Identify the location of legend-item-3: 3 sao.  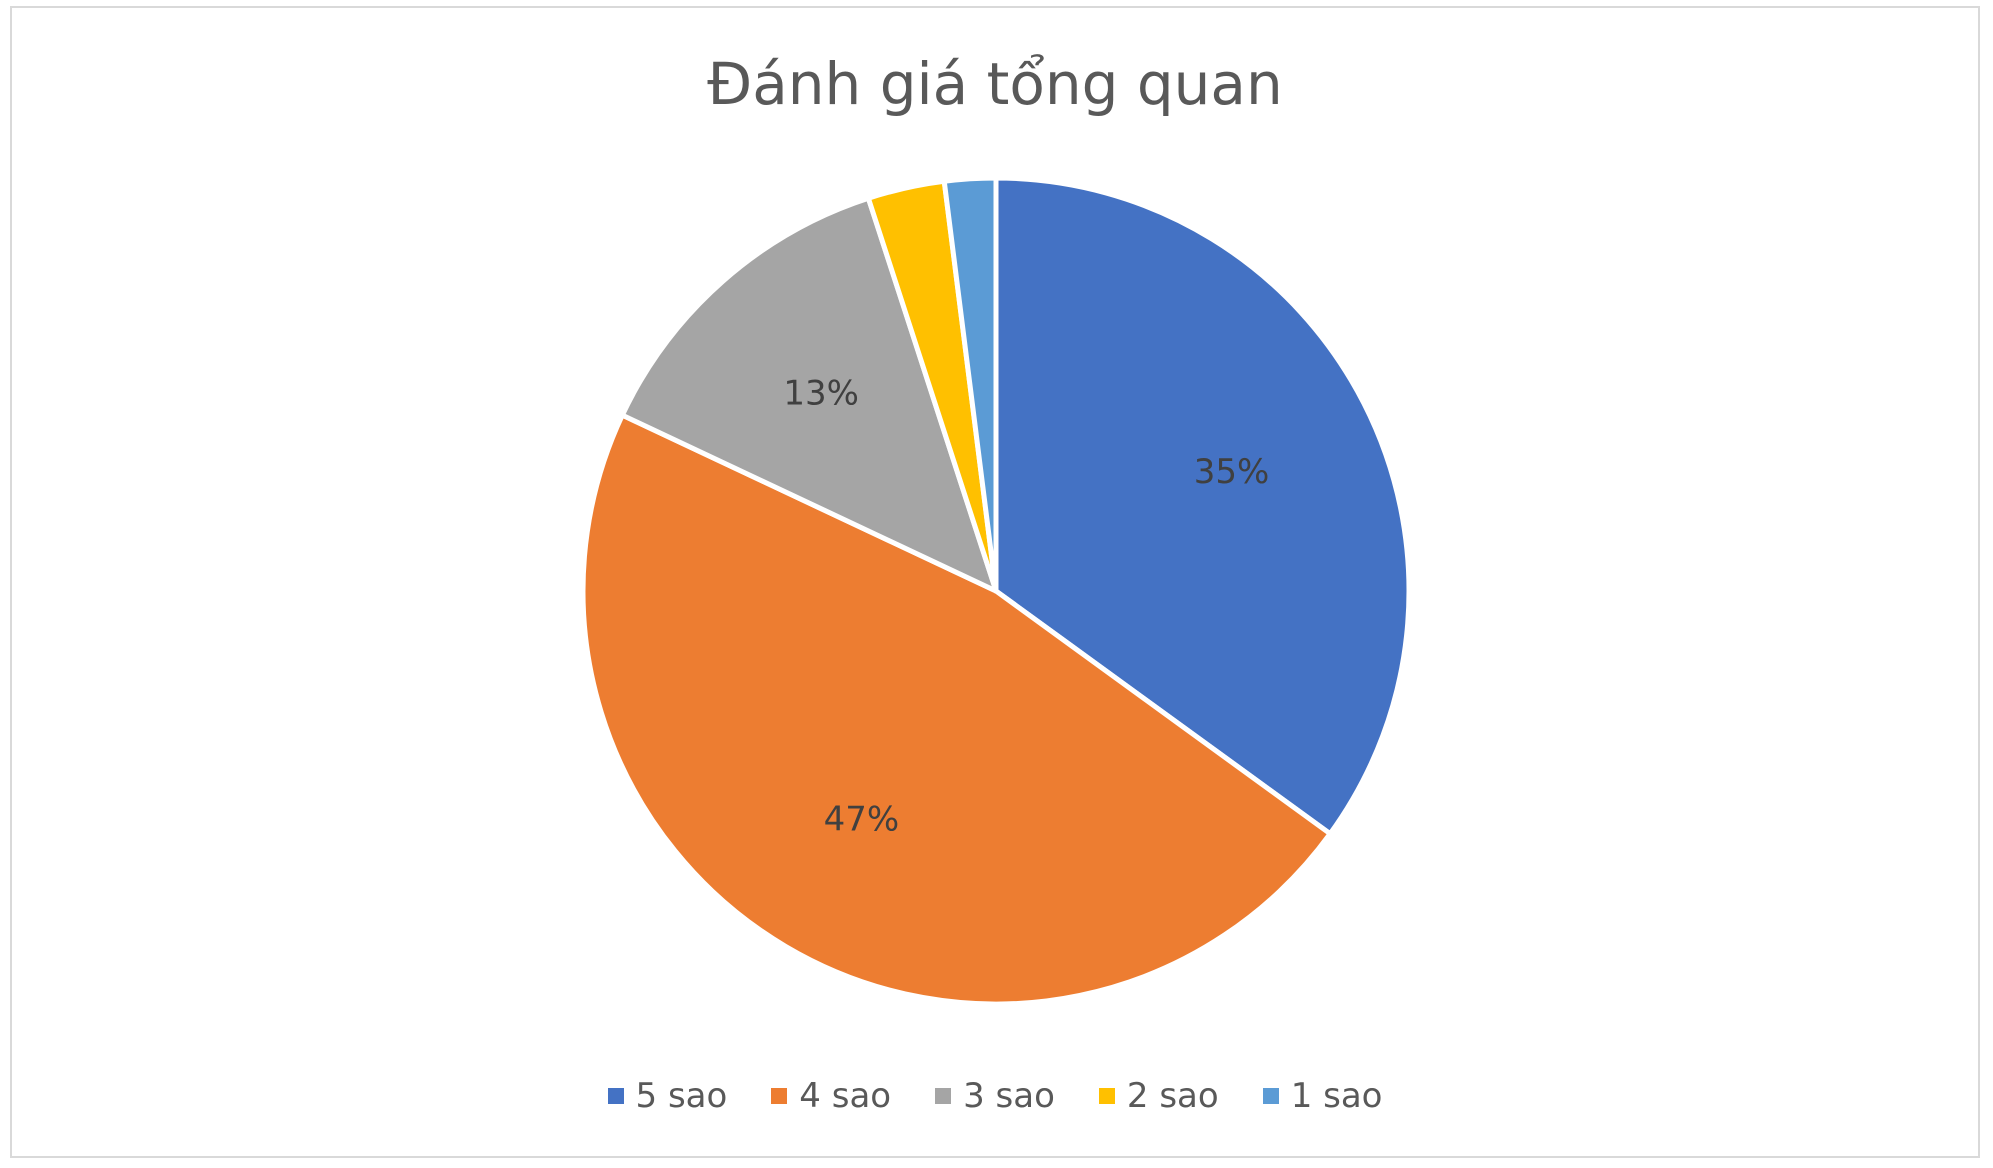
(995, 1096).